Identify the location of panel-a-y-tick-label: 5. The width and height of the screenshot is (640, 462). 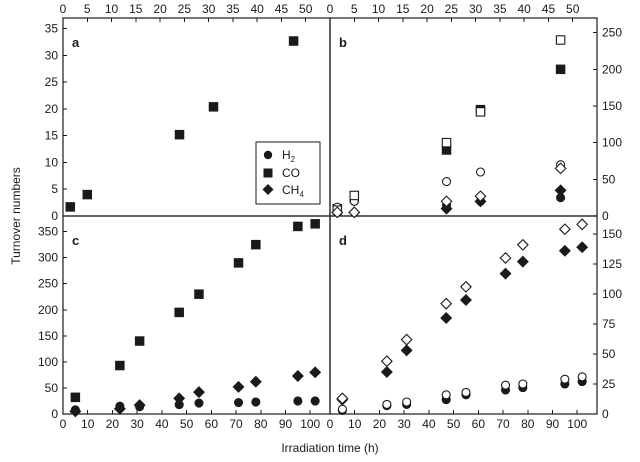
(54, 189).